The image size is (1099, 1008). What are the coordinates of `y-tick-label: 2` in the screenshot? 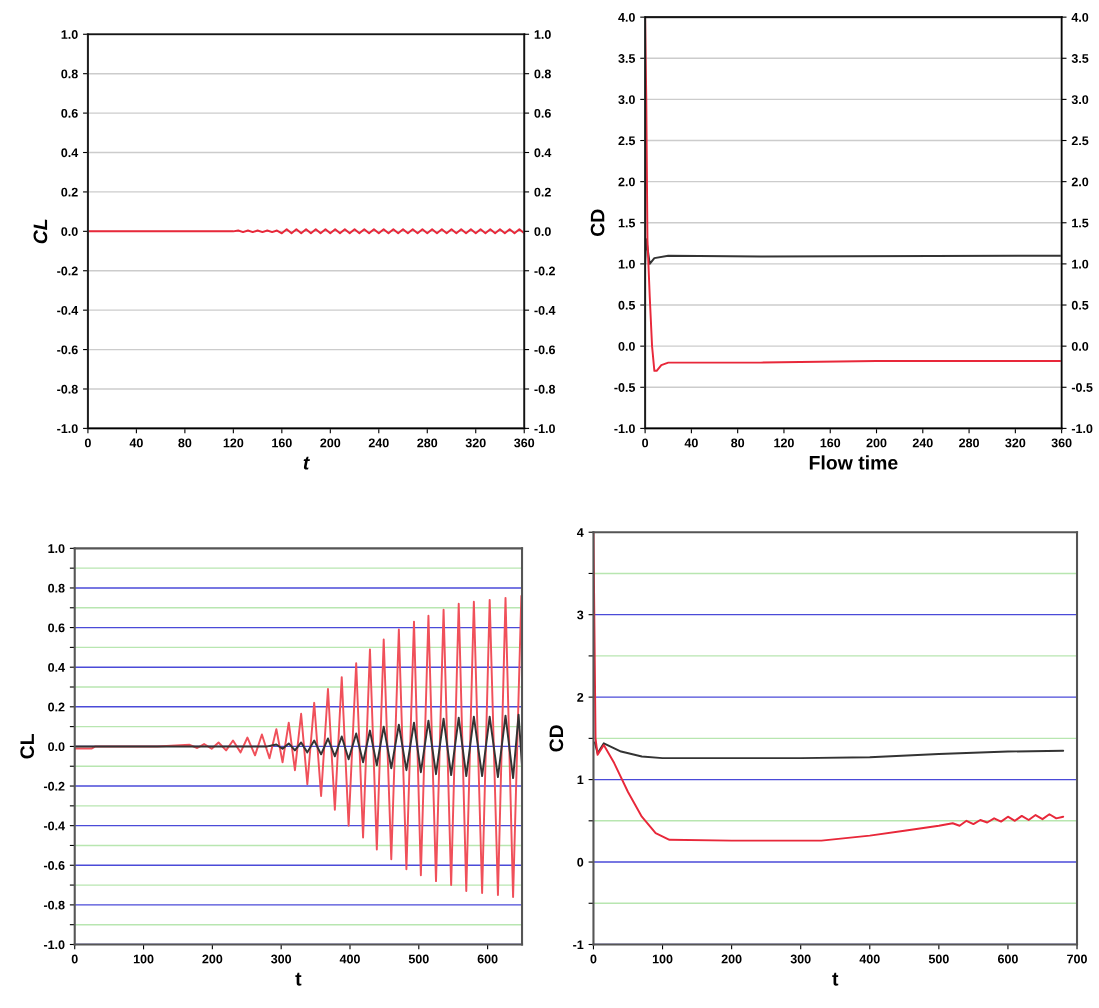 It's located at (580, 697).